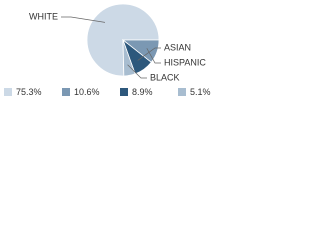 The image size is (320, 240). What do you see at coordinates (185, 62) in the screenshot?
I see `slice-label: HISPANIC` at bounding box center [185, 62].